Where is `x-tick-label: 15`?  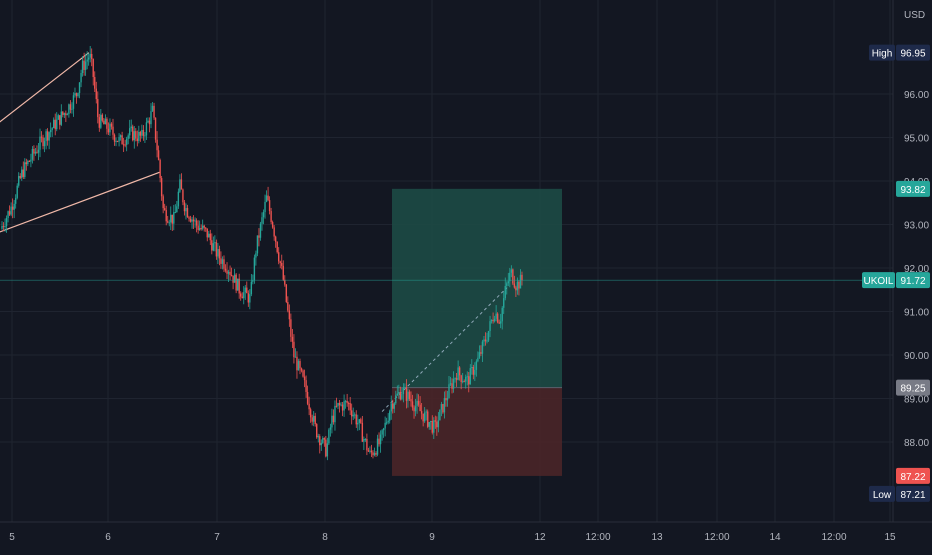
x-tick-label: 15 is located at coordinates (890, 537).